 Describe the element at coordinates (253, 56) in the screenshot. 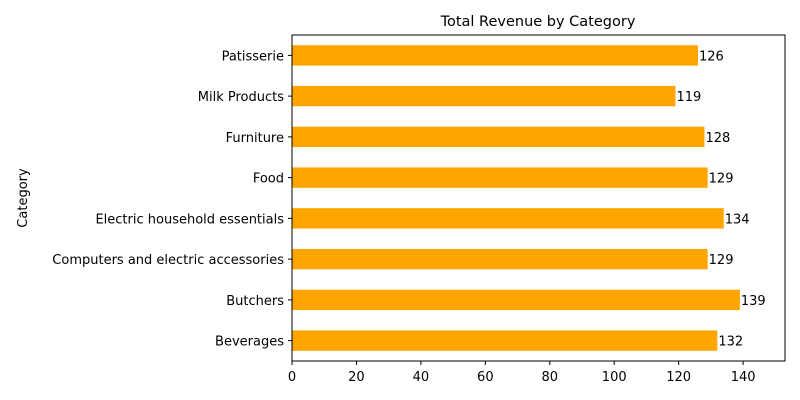

I see `category-label: Patisserie` at that location.